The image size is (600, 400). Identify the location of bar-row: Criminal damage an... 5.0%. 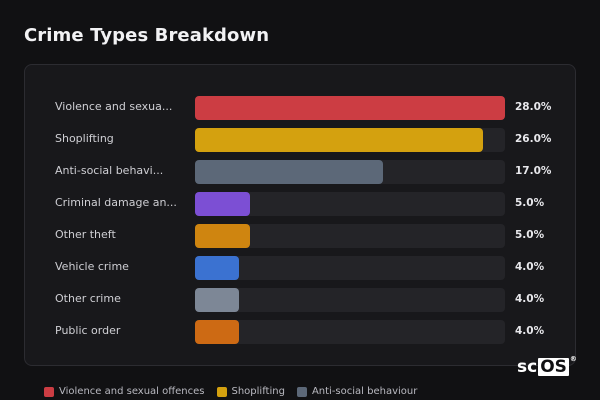
(301, 204).